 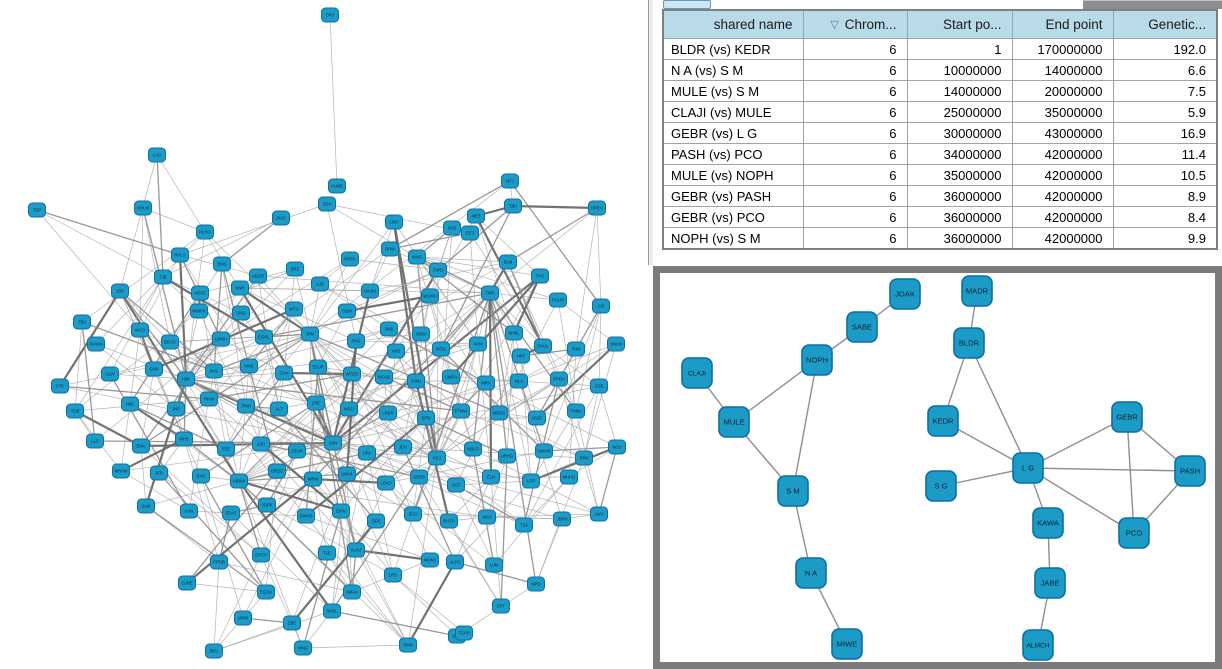 I want to click on network-node: HPEN, so click(x=597, y=208).